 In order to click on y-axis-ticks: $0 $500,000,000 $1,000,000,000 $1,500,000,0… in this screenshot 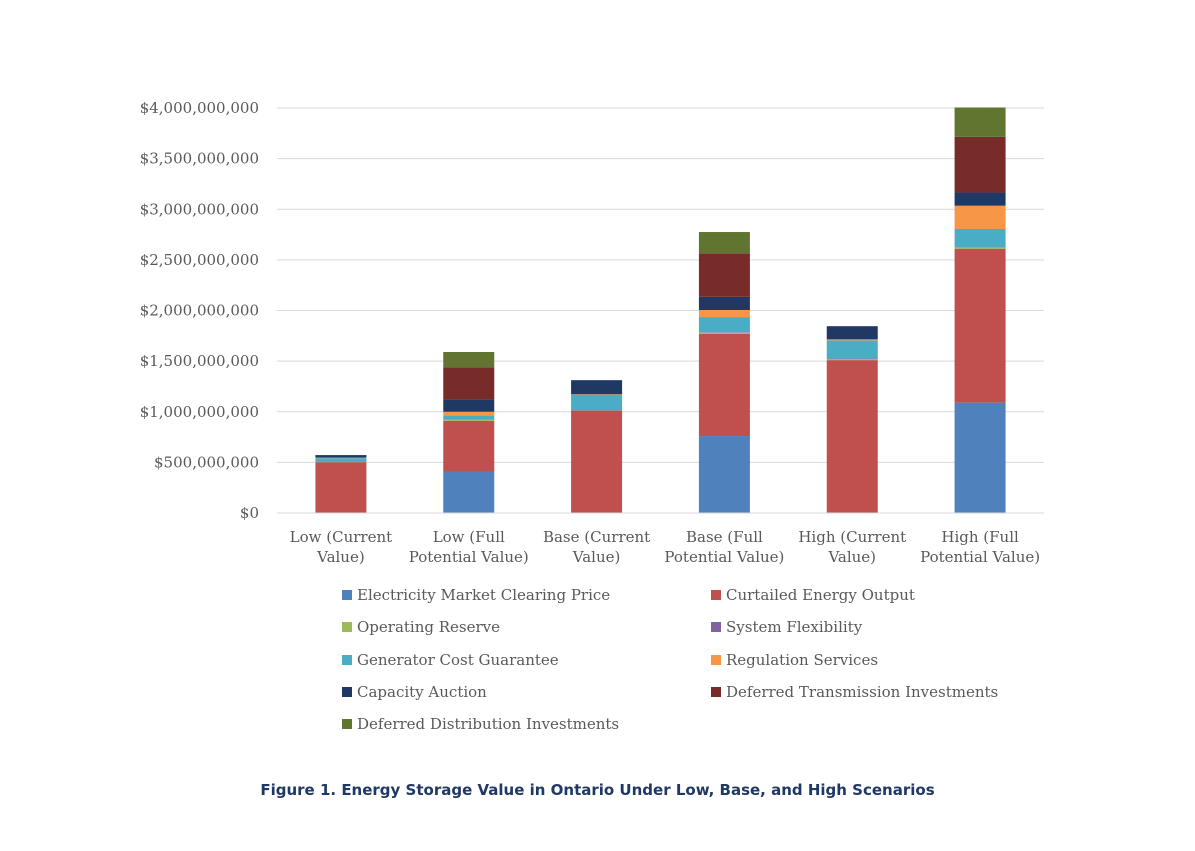, I will do `click(199, 310)`.